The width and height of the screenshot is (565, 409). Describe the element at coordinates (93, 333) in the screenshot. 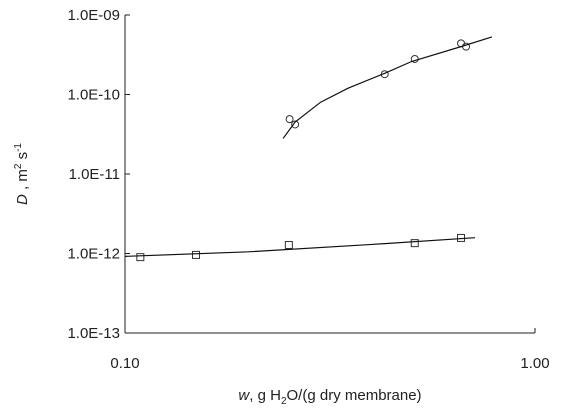

I see `y-tick-label: 1.0E-13` at that location.